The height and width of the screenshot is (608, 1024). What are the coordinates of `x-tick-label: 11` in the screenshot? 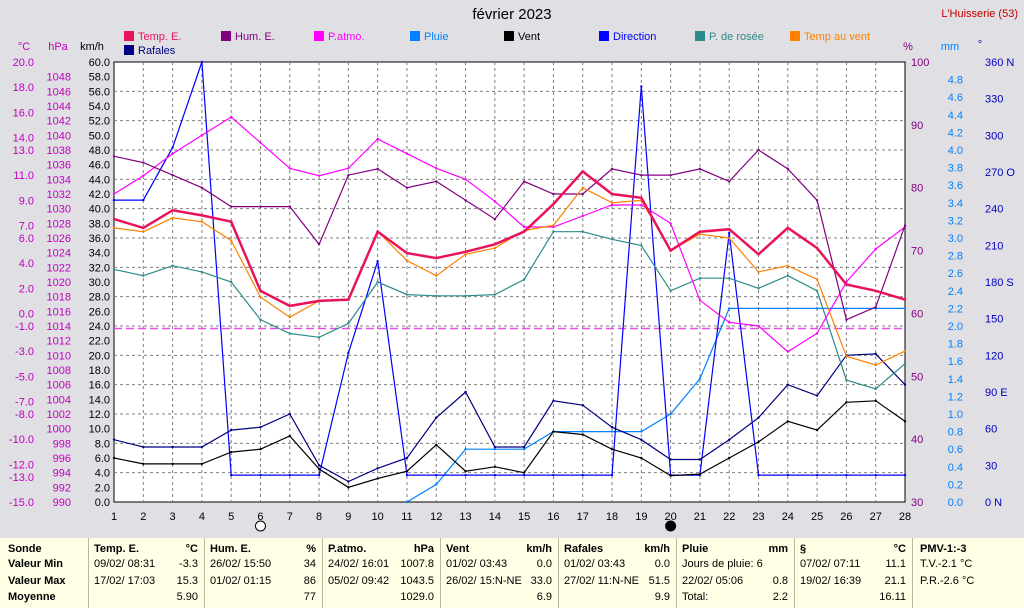 It's located at (406, 517).